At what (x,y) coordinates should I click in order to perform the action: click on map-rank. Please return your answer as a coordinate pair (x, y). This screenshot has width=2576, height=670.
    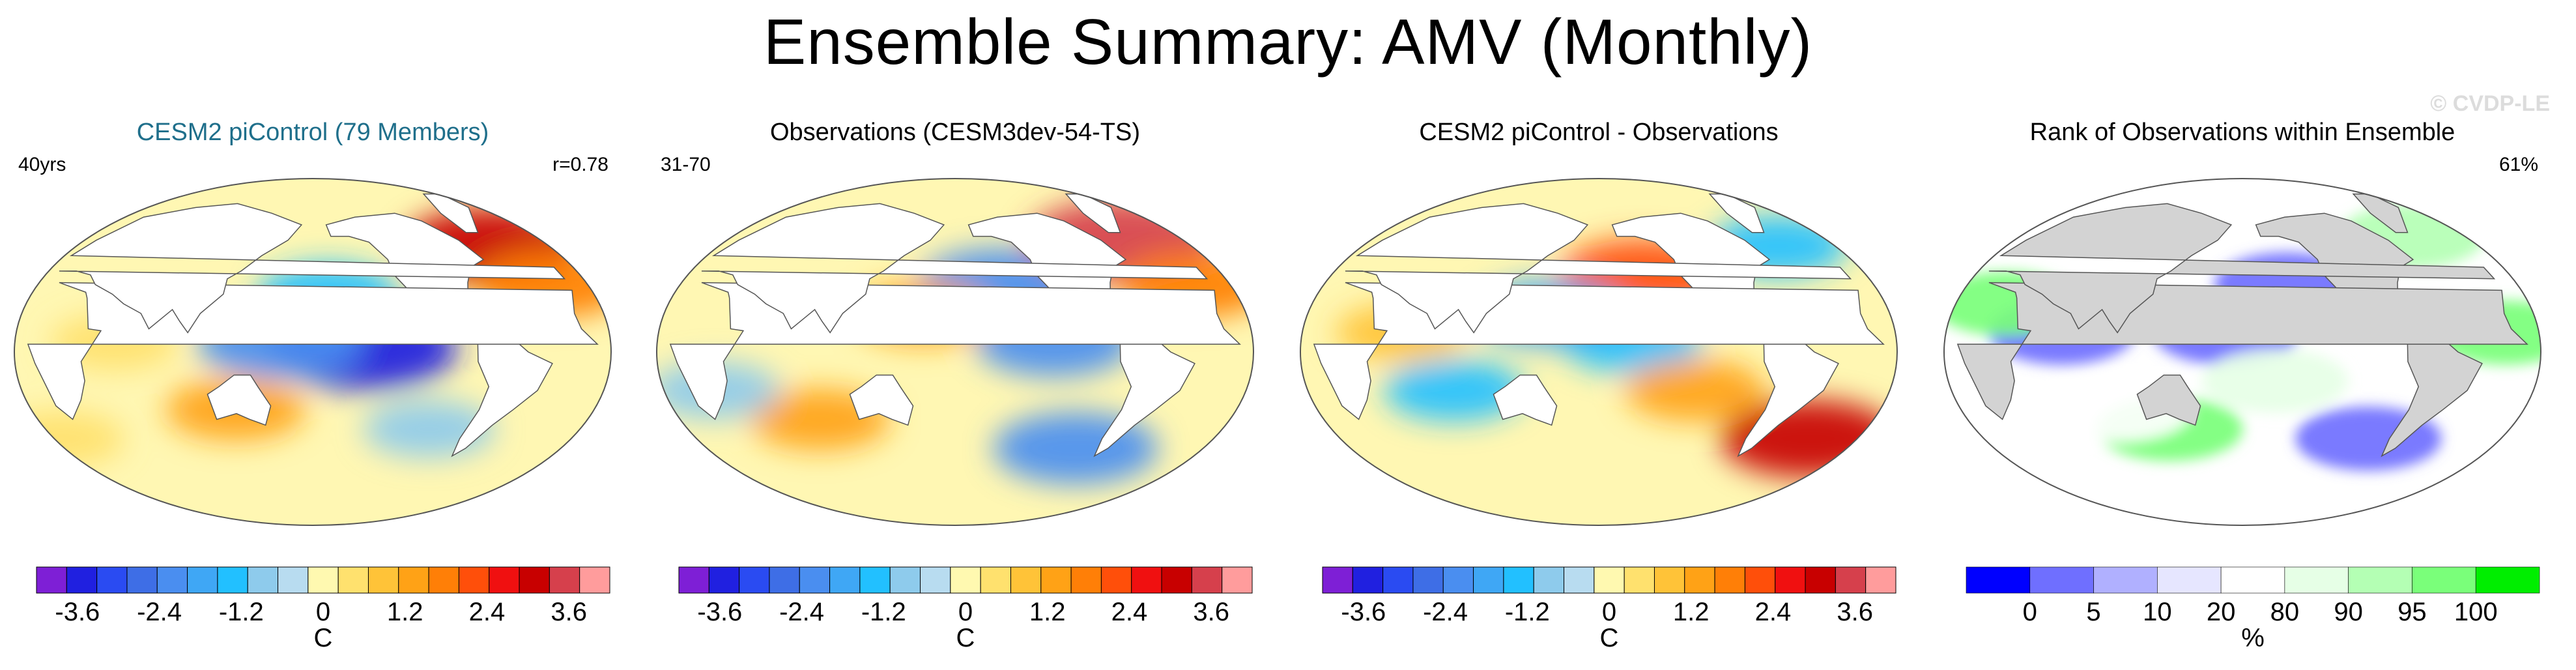
    Looking at the image, I should click on (2242, 352).